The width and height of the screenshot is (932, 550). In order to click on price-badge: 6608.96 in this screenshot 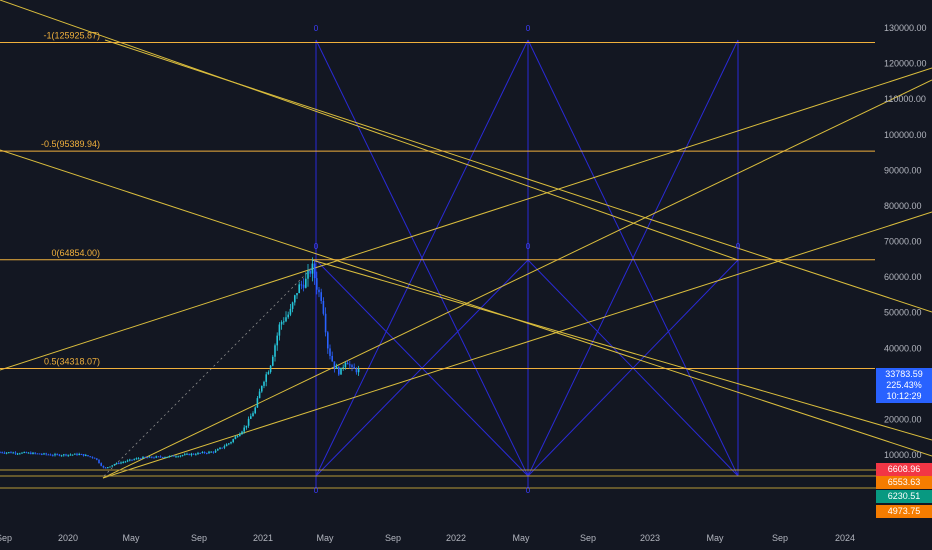, I will do `click(904, 469)`.